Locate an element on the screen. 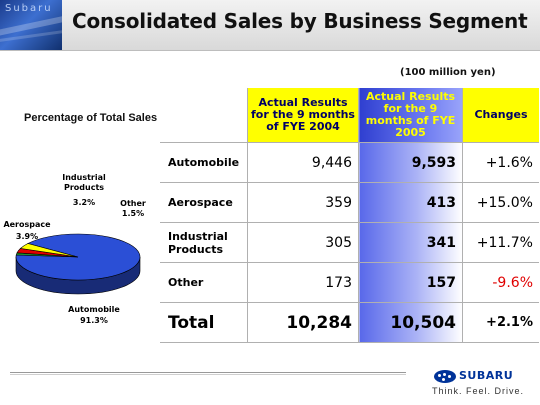  value-fye2004: 359 is located at coordinates (303, 202).